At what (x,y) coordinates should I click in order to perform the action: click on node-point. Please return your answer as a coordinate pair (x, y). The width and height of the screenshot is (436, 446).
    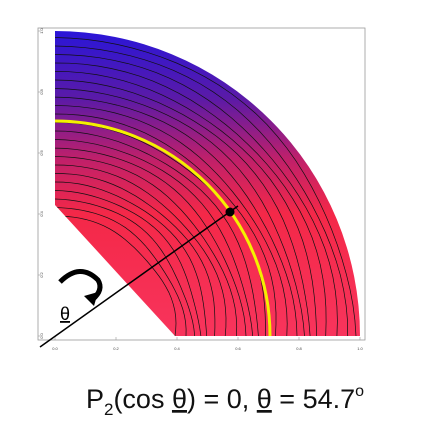
    Looking at the image, I should click on (230, 212).